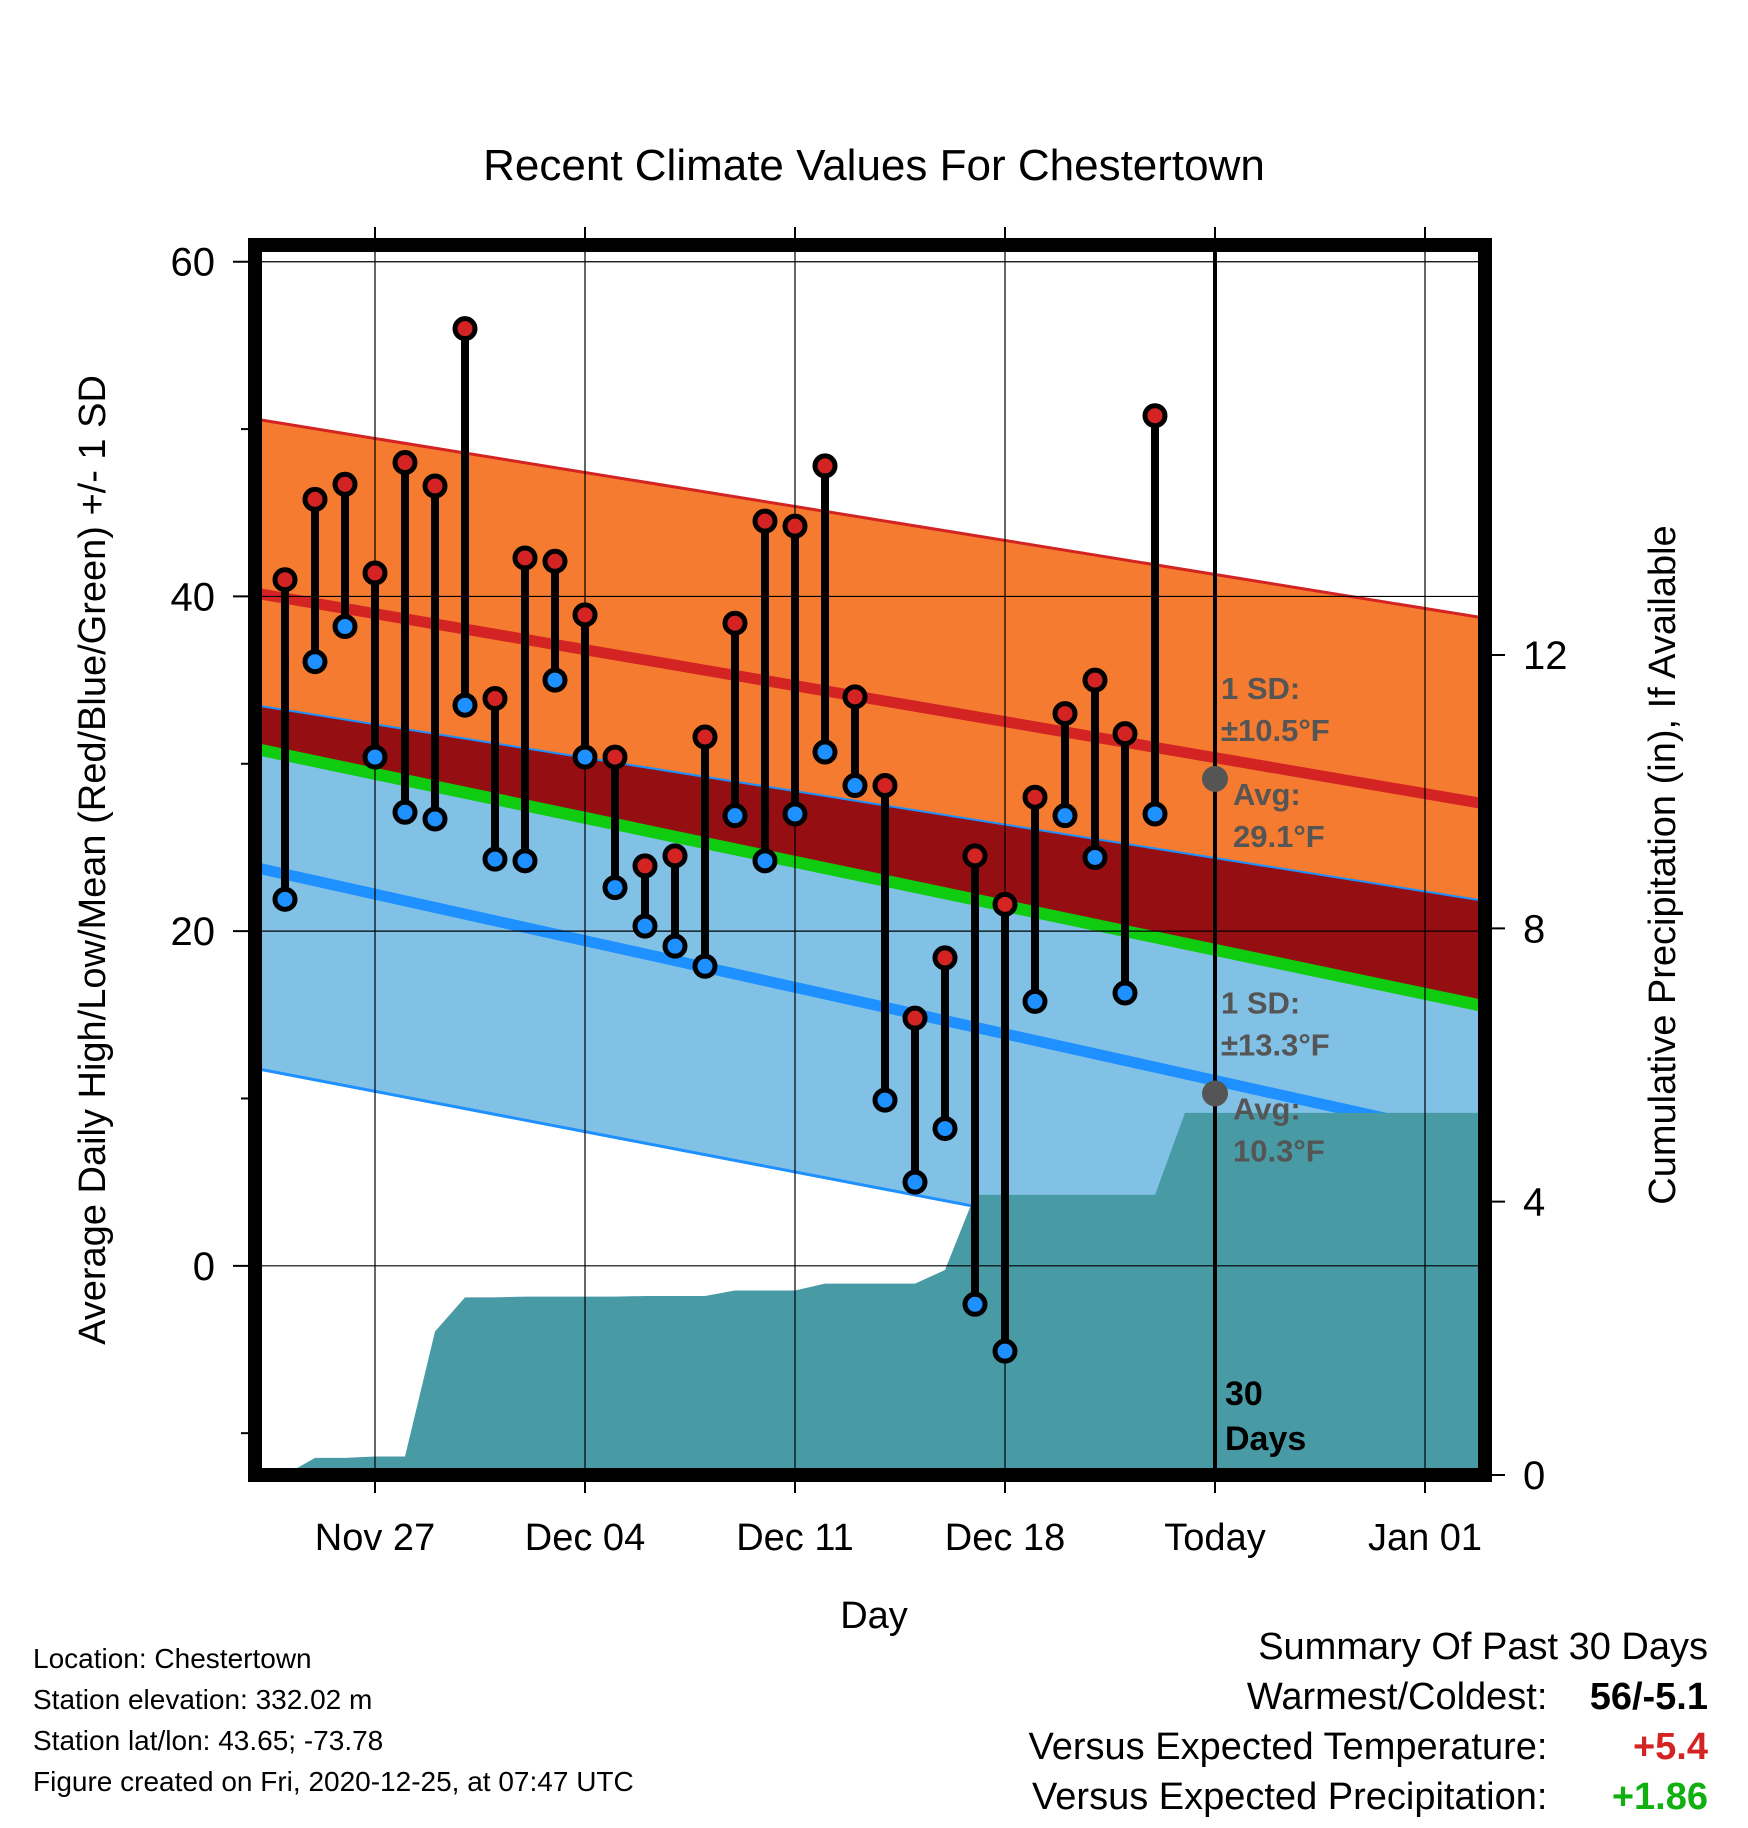 This screenshot has height=1828, width=1748. I want to click on low-avg-marker, so click(1215, 1093).